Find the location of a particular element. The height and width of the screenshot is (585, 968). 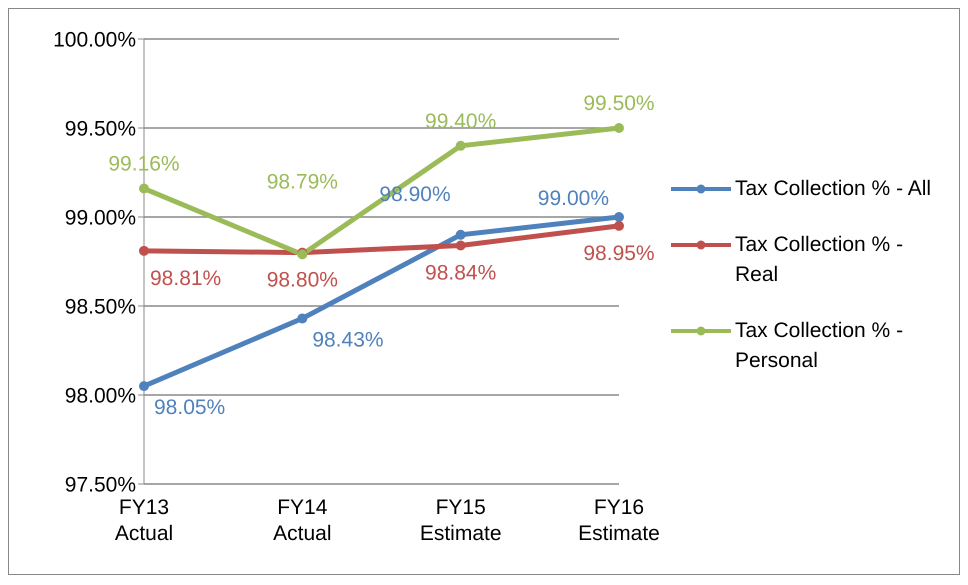

data-label: 98.79% is located at coordinates (302, 182).